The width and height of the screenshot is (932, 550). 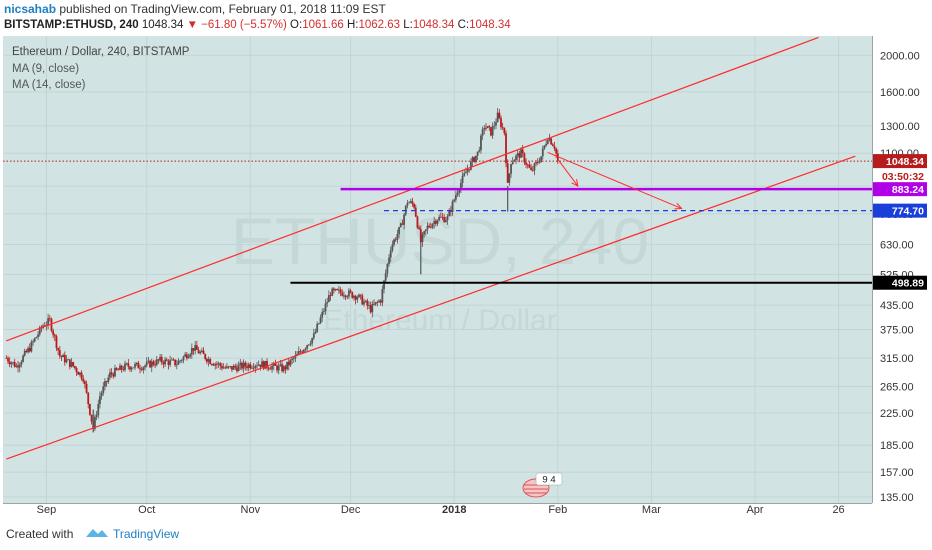 What do you see at coordinates (296, 25) in the screenshot?
I see `open-label: O:` at bounding box center [296, 25].